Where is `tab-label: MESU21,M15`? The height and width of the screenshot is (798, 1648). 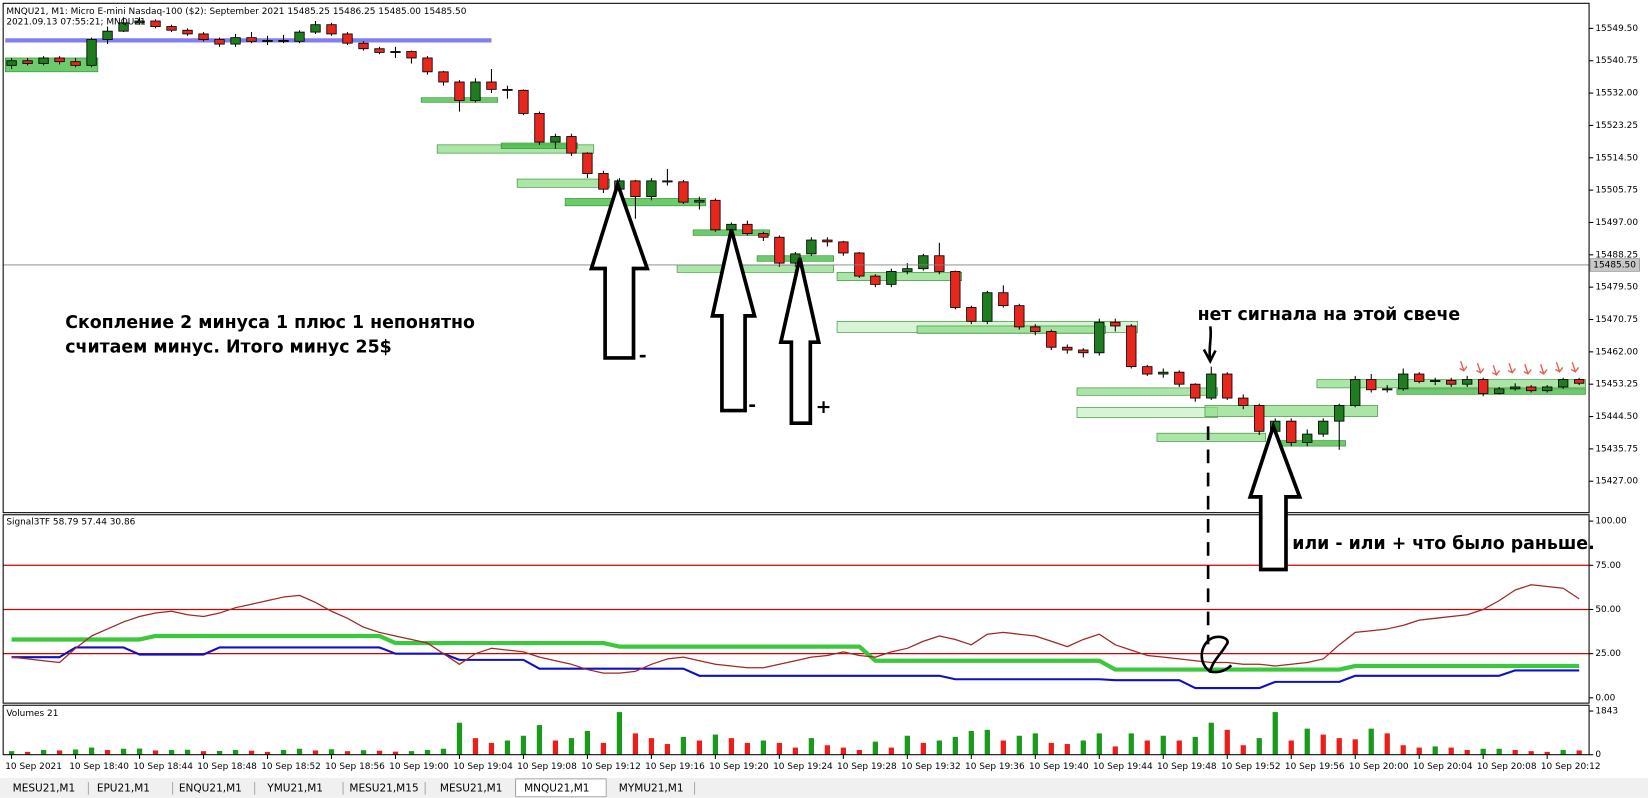
tab-label: MESU21,M15 is located at coordinates (383, 788).